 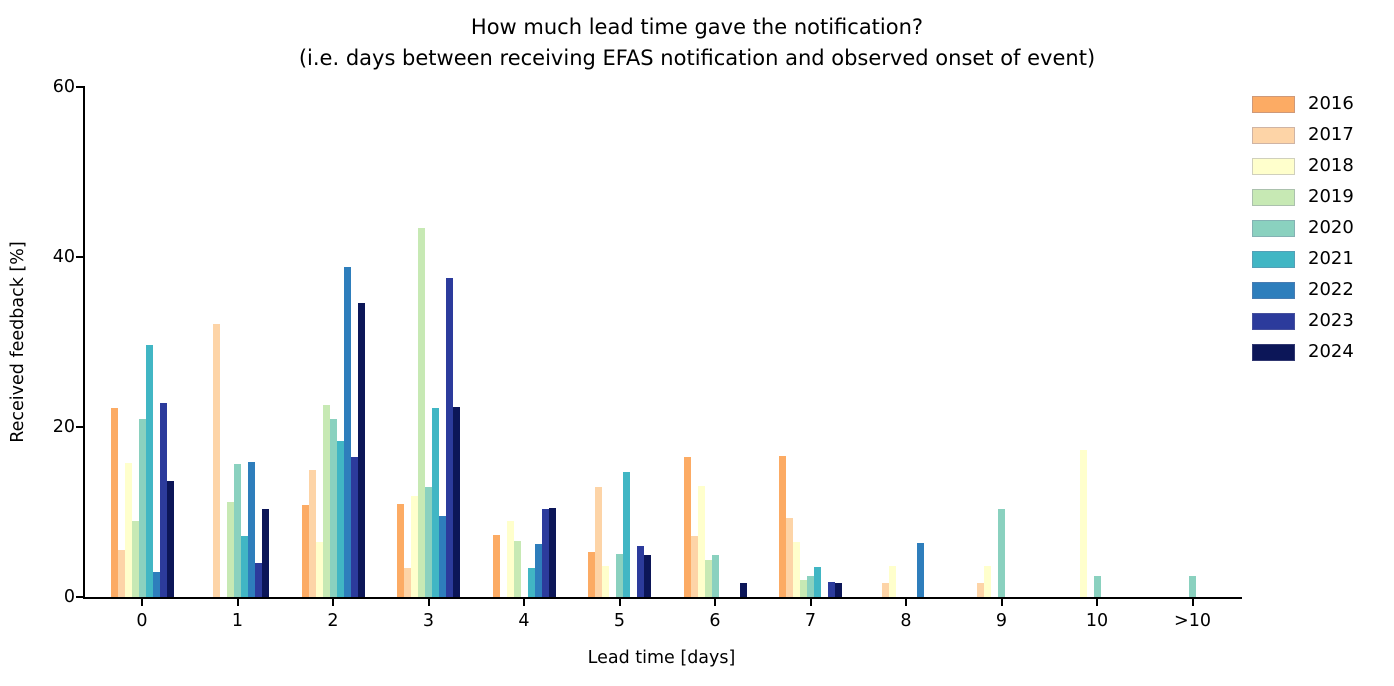 I want to click on bar-2020-day10, so click(x=1097, y=586).